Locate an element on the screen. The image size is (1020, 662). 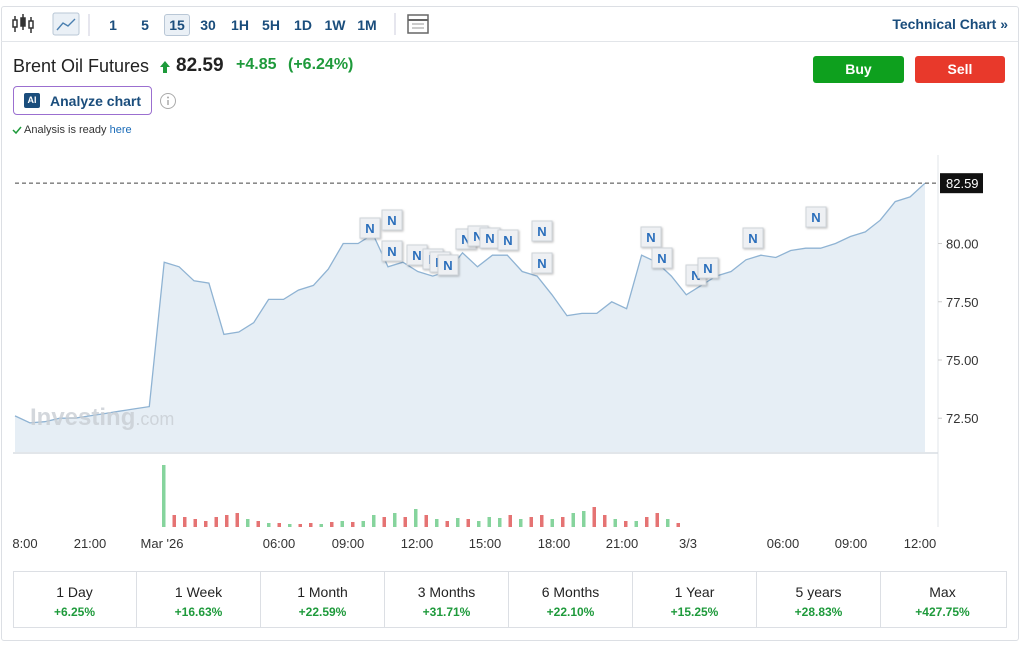
analyze-label: Analyze chart is located at coordinates (96, 101).